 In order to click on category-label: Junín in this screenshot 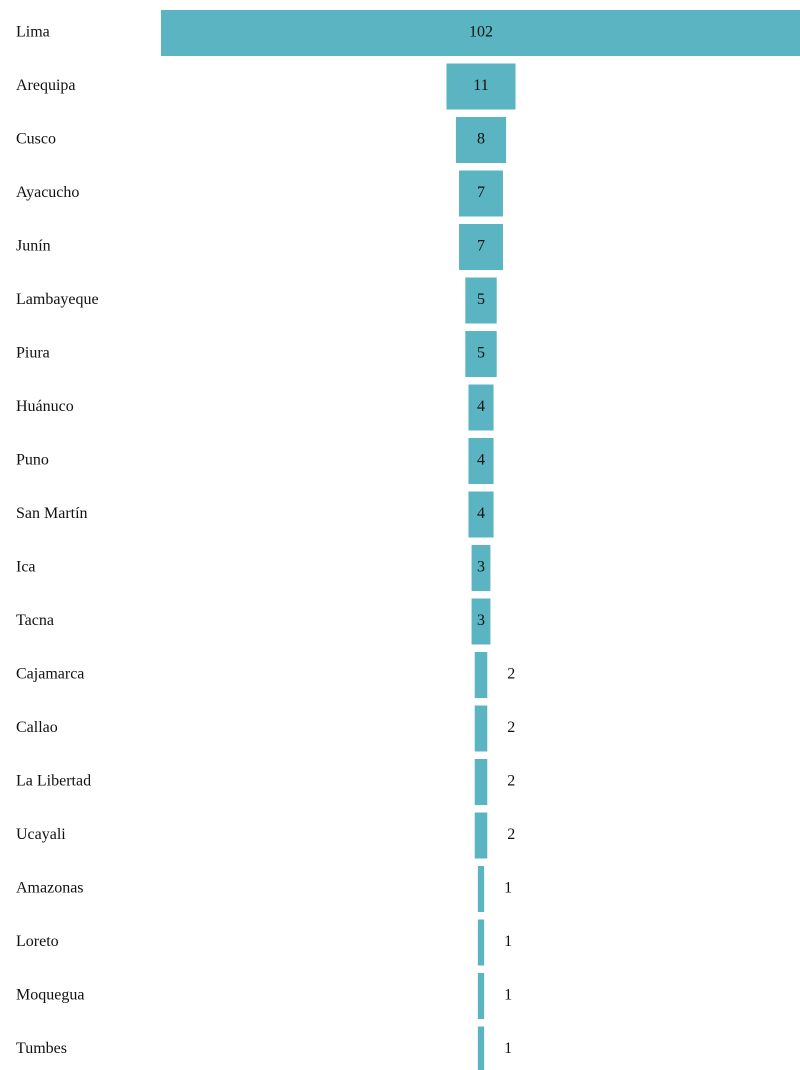, I will do `click(33, 246)`.